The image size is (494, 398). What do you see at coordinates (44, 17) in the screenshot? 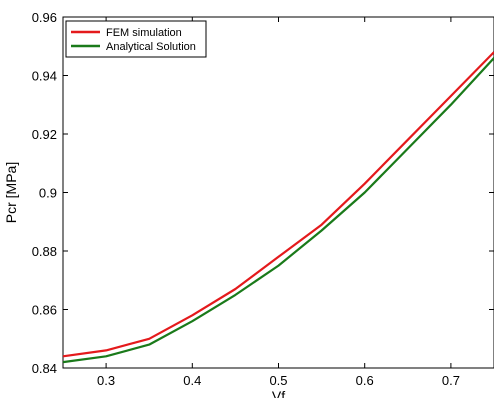
I see `y-tick-label: 0.96` at bounding box center [44, 17].